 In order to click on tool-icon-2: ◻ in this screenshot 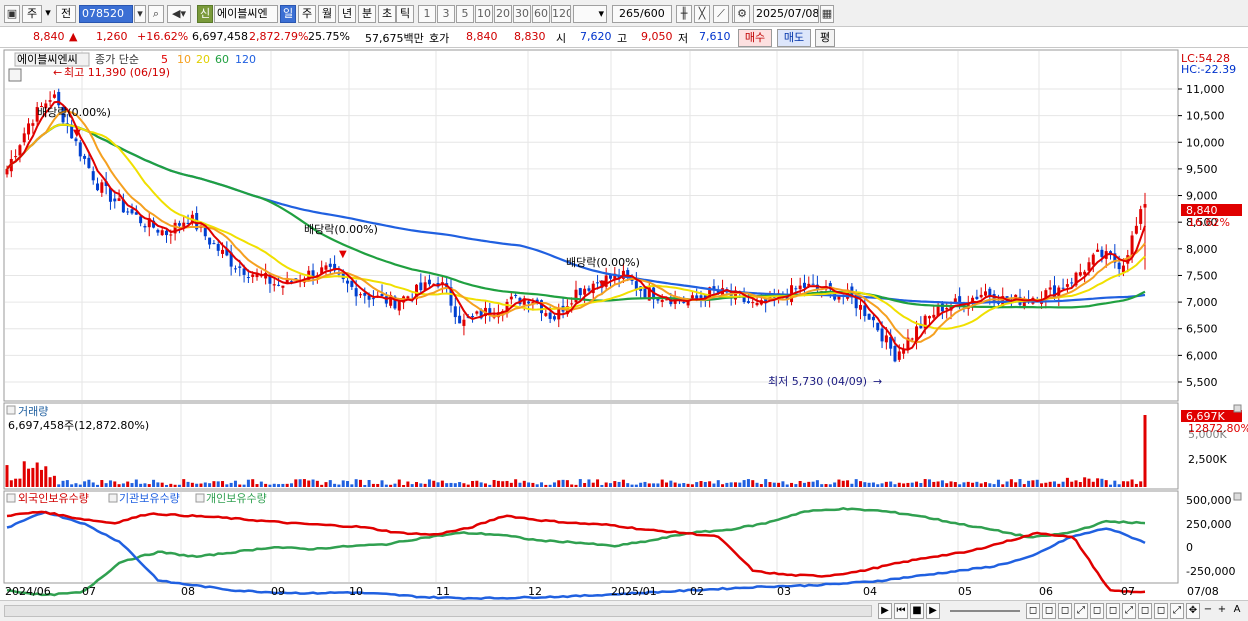, I will do `click(1097, 611)`.